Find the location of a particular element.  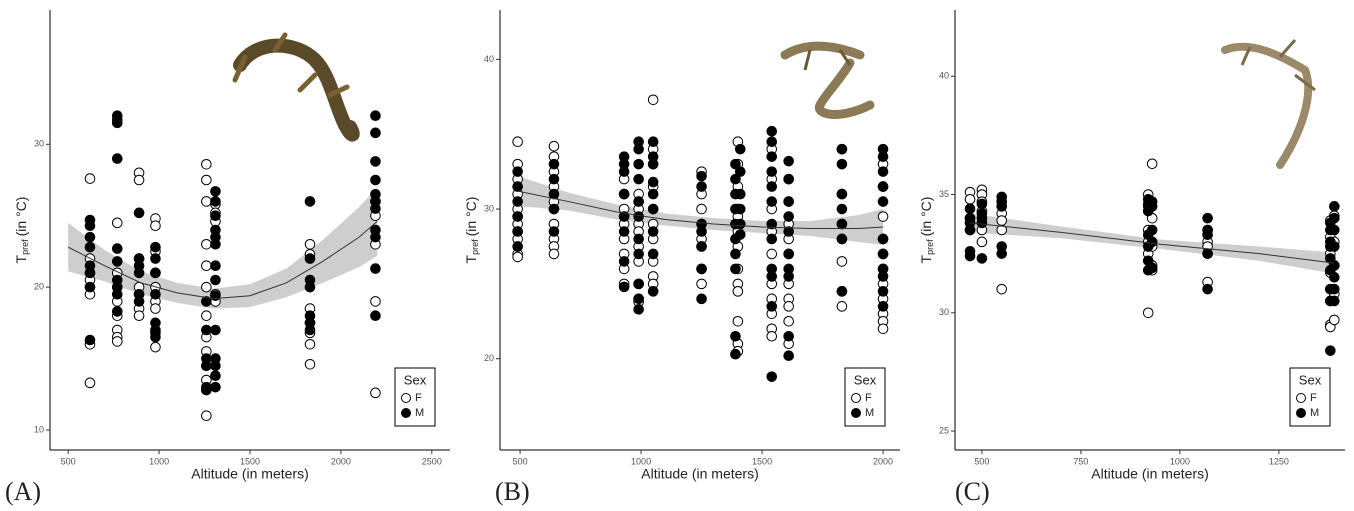

panel-label: (A) is located at coordinates (23, 491).